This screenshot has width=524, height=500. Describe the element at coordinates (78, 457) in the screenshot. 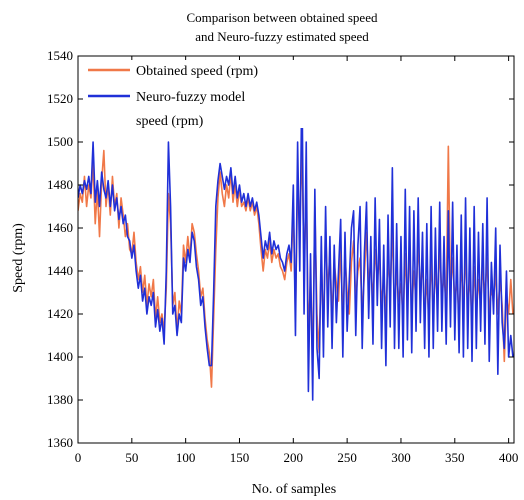

I see `x-tick-label: 0` at that location.